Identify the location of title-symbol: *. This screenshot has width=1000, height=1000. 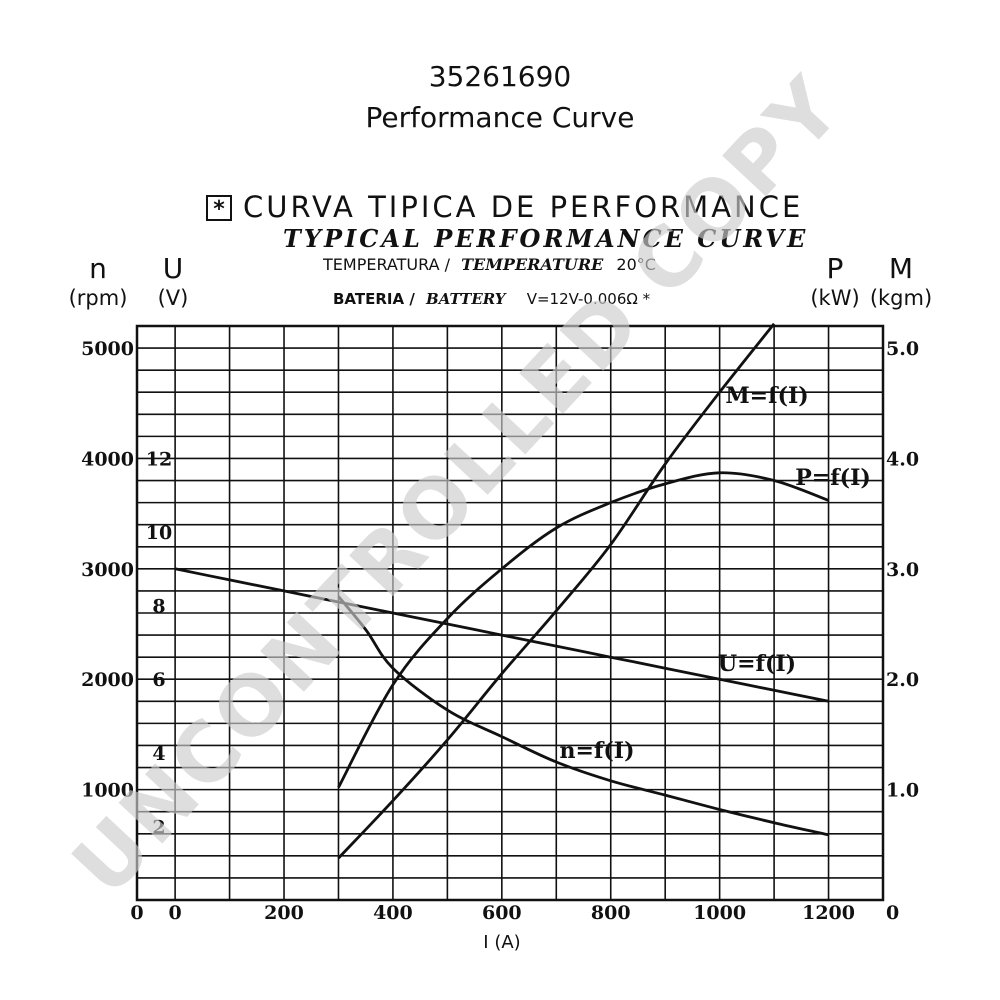
(219, 209).